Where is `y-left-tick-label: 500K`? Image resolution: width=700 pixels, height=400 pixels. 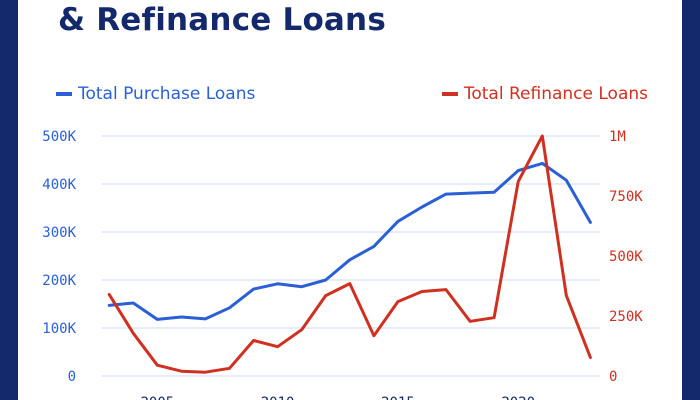 y-left-tick-label: 500K is located at coordinates (59, 137).